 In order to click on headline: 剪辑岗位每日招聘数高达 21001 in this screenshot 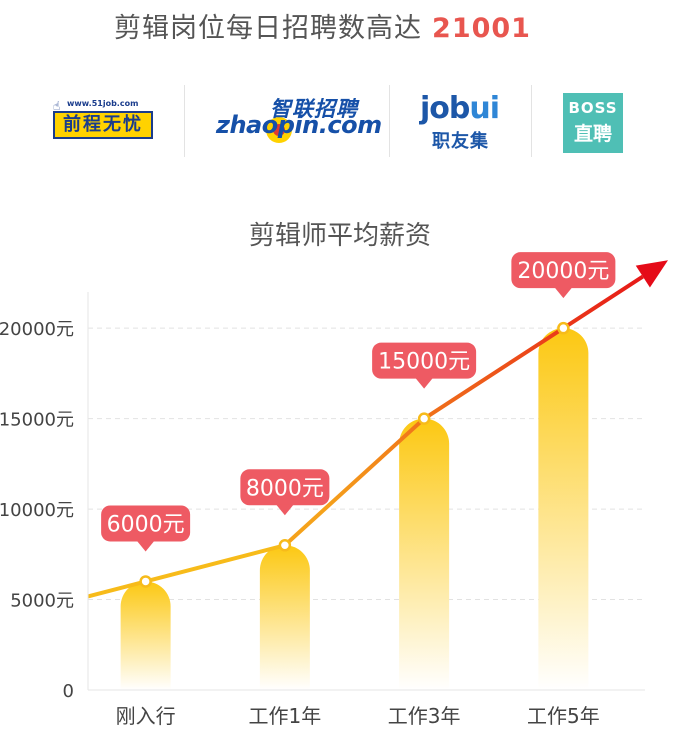, I will do `click(322, 25)`.